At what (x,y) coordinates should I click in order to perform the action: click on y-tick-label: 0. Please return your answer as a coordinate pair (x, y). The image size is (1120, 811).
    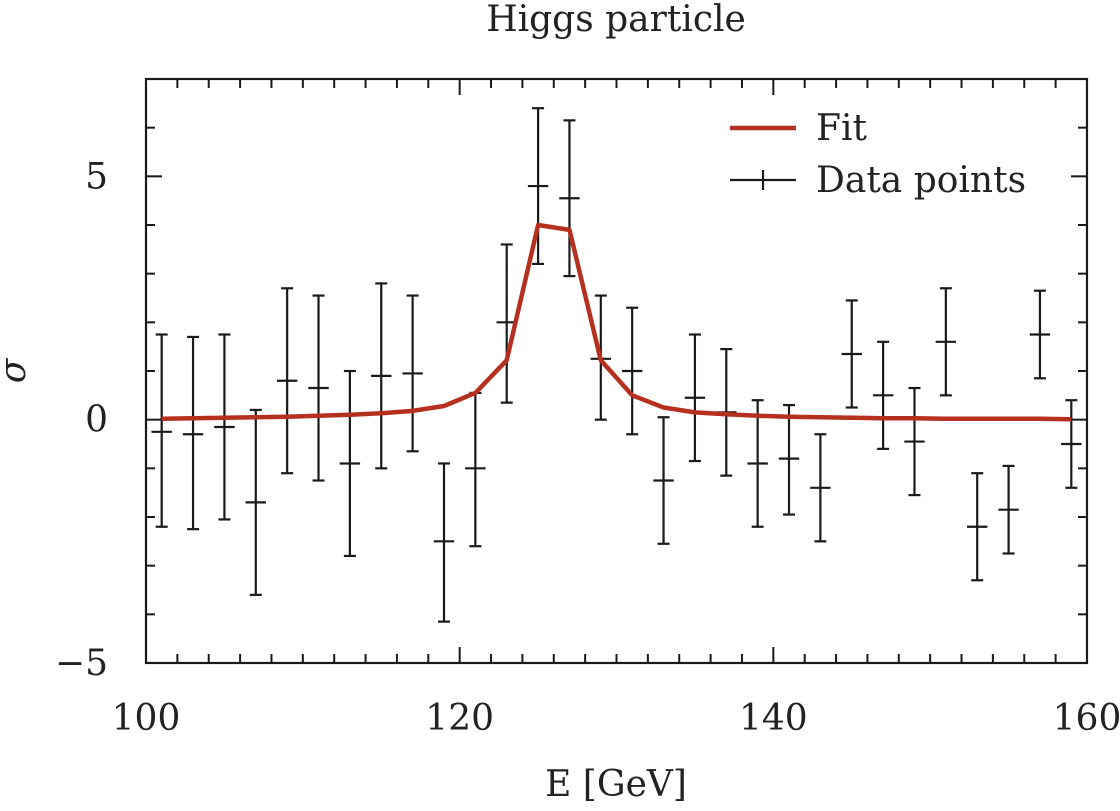
    Looking at the image, I should click on (96, 420).